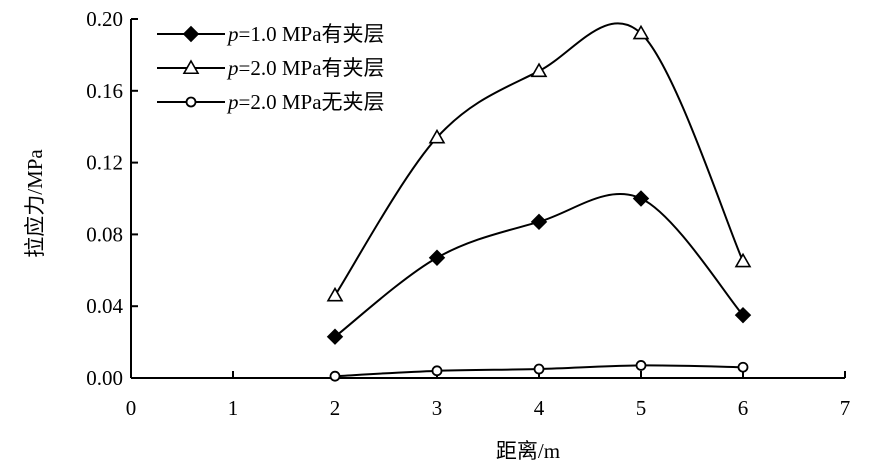  What do you see at coordinates (845, 408) in the screenshot?
I see `x-tick-label: 7` at bounding box center [845, 408].